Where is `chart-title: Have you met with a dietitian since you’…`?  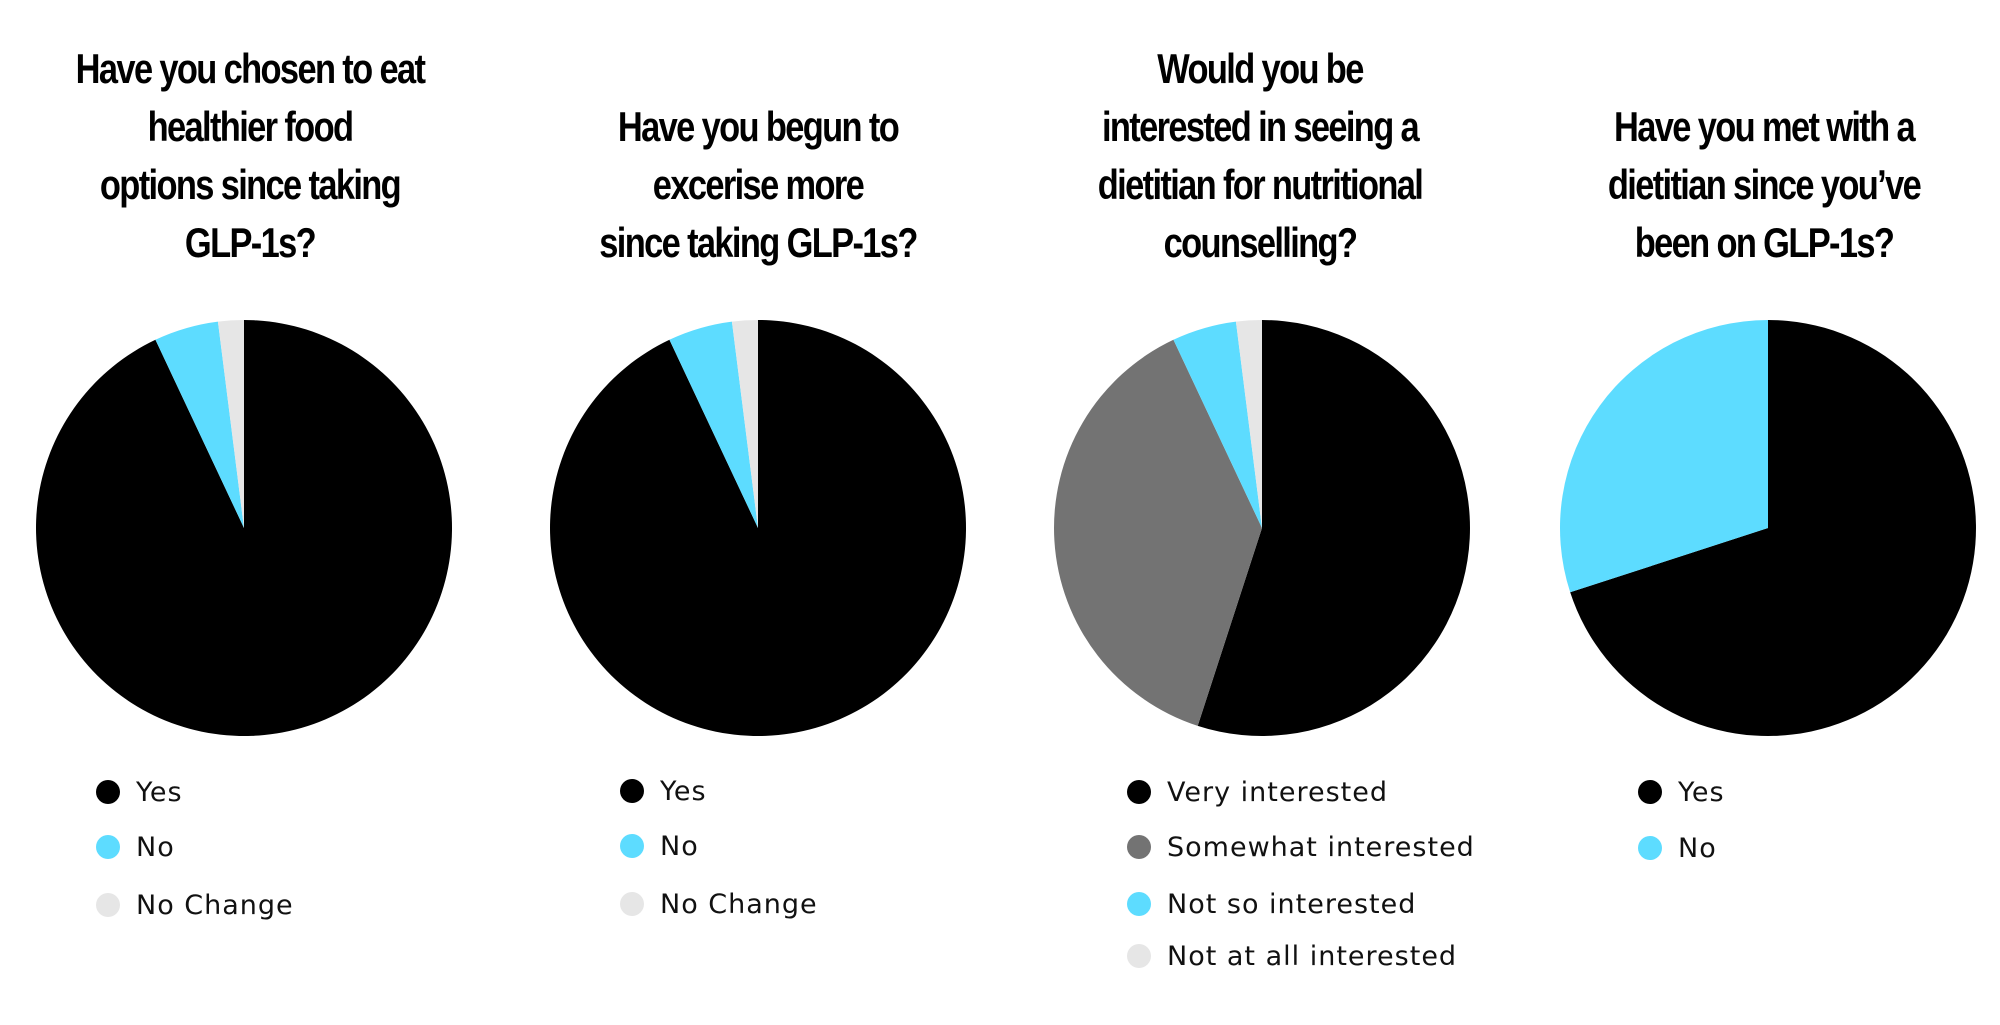
chart-title: Have you met with a dietitian since you’… is located at coordinates (1764, 156).